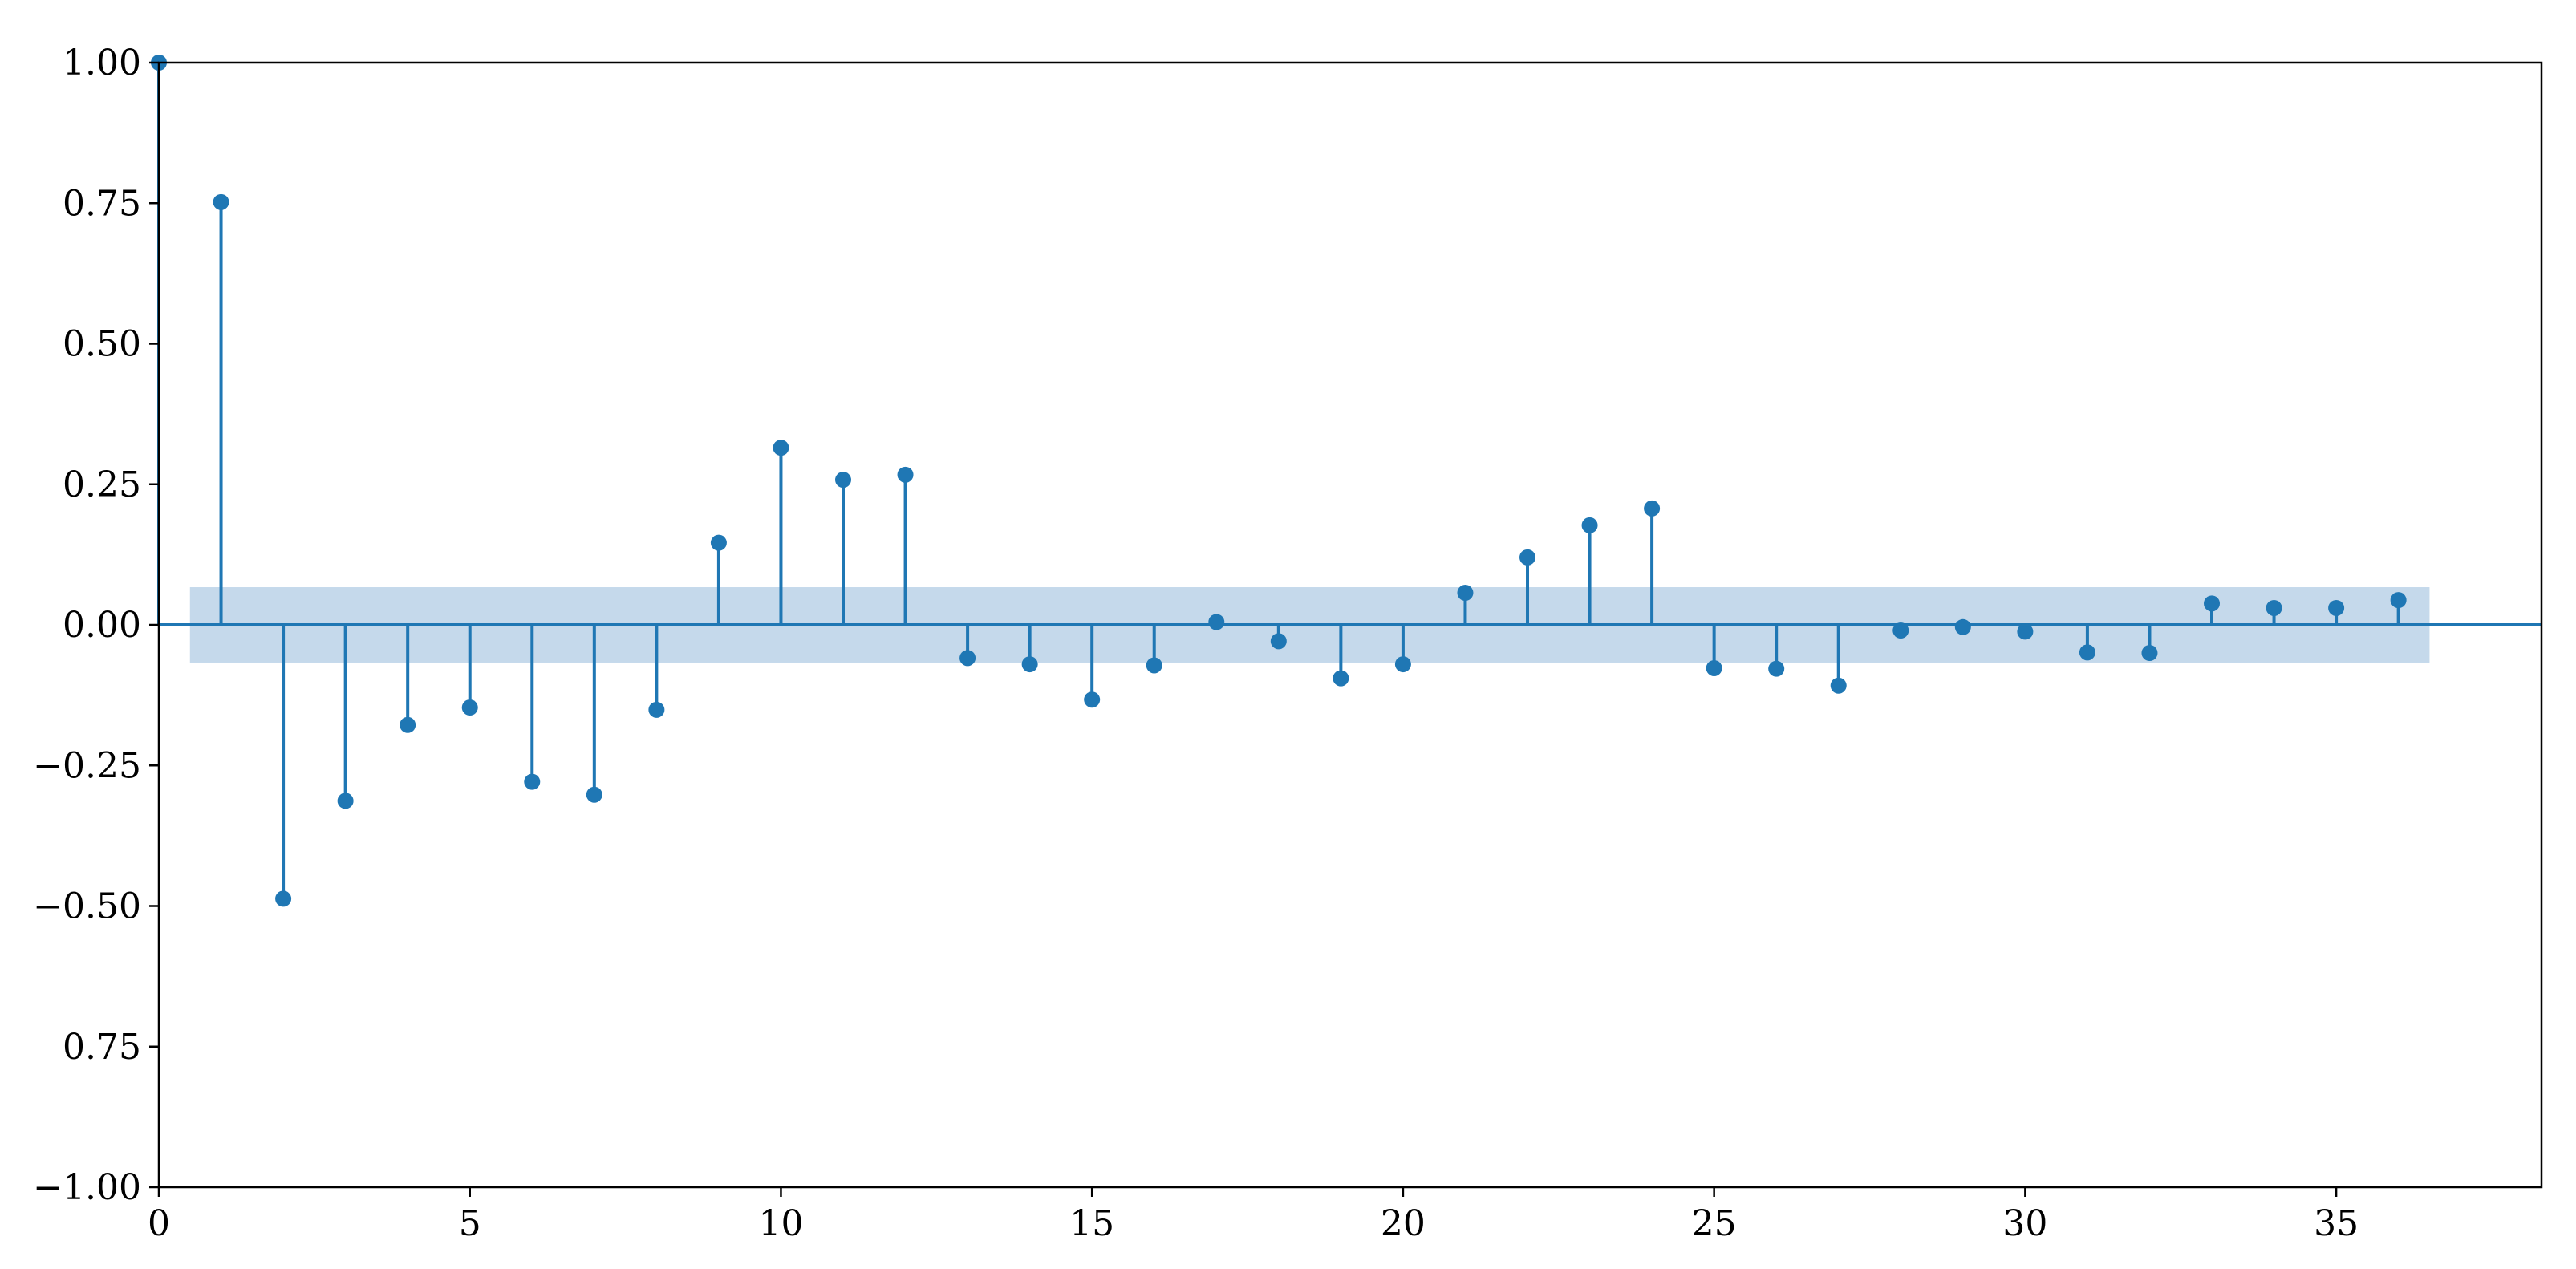 This screenshot has height=1269, width=2576. I want to click on y-tick-label: 0.50, so click(102, 344).